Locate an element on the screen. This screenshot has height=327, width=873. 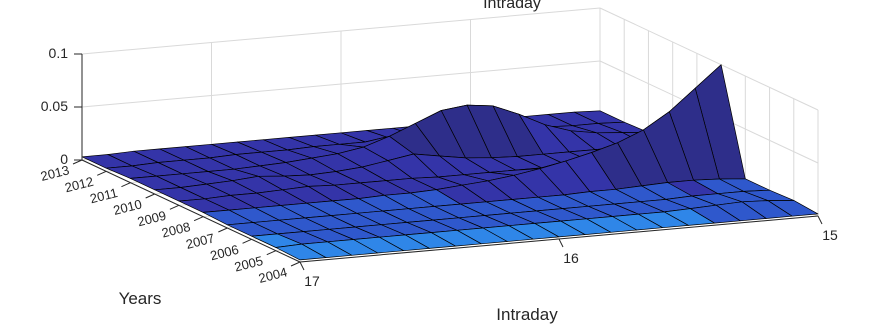
y-tick-label: 2004 is located at coordinates (273, 275).